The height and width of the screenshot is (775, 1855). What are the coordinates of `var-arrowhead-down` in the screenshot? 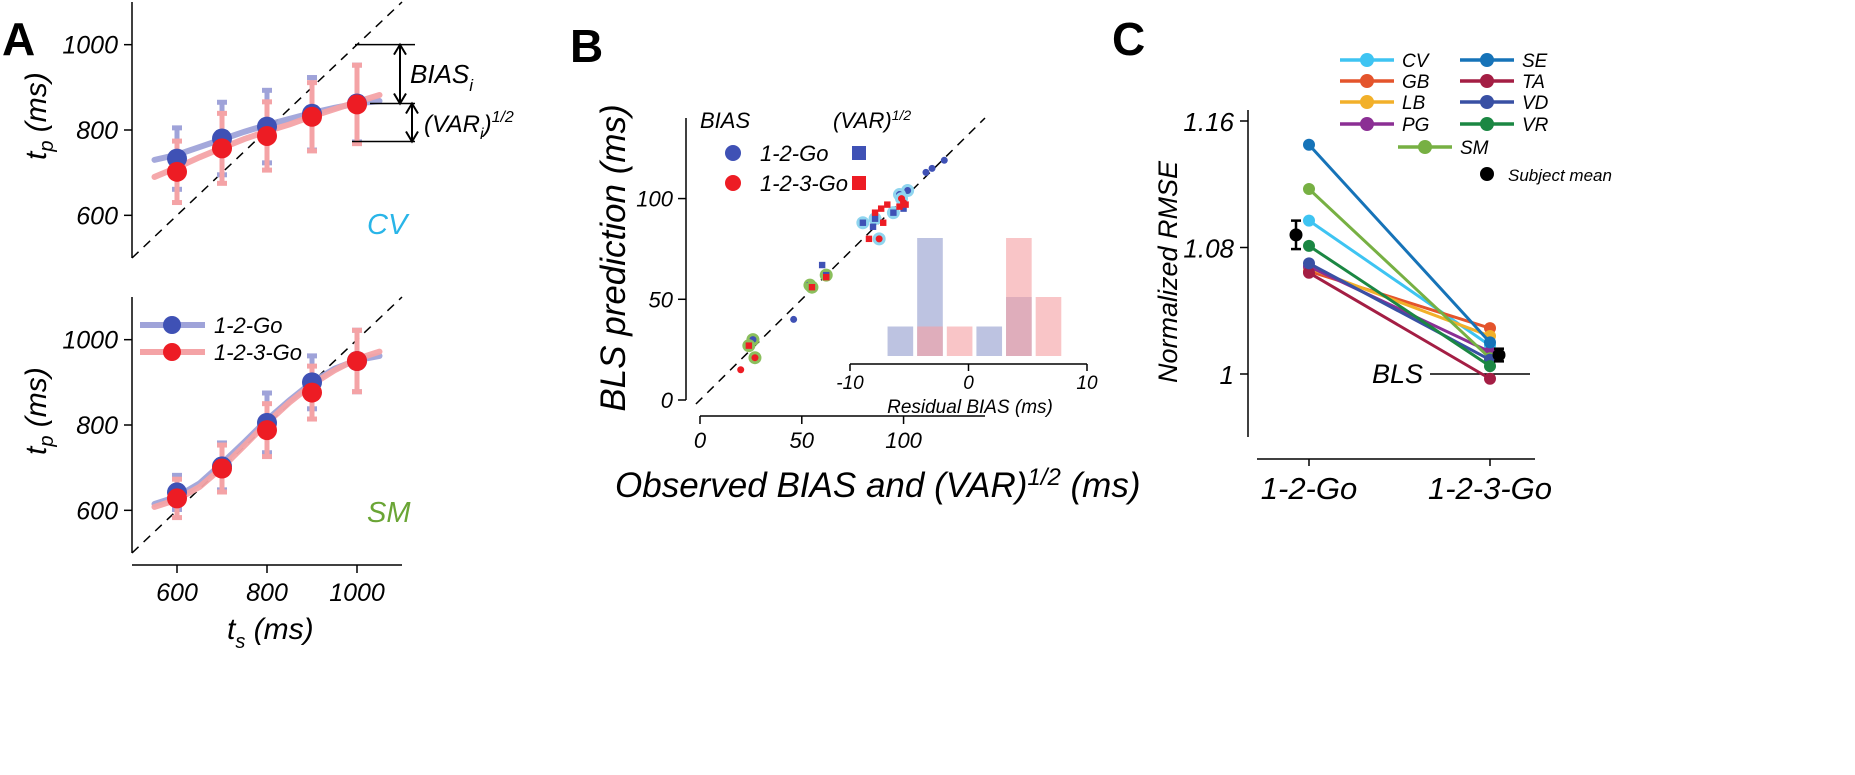 It's located at (412, 137).